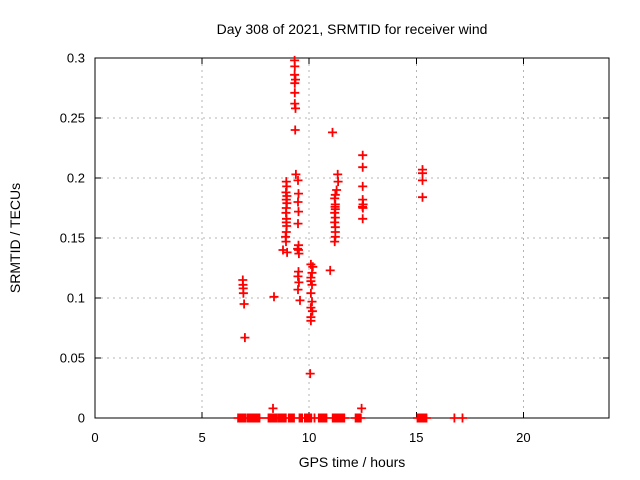 Image resolution: width=640 pixels, height=480 pixels. Describe the element at coordinates (76, 58) in the screenshot. I see `y-tick-label: 0.3` at that location.